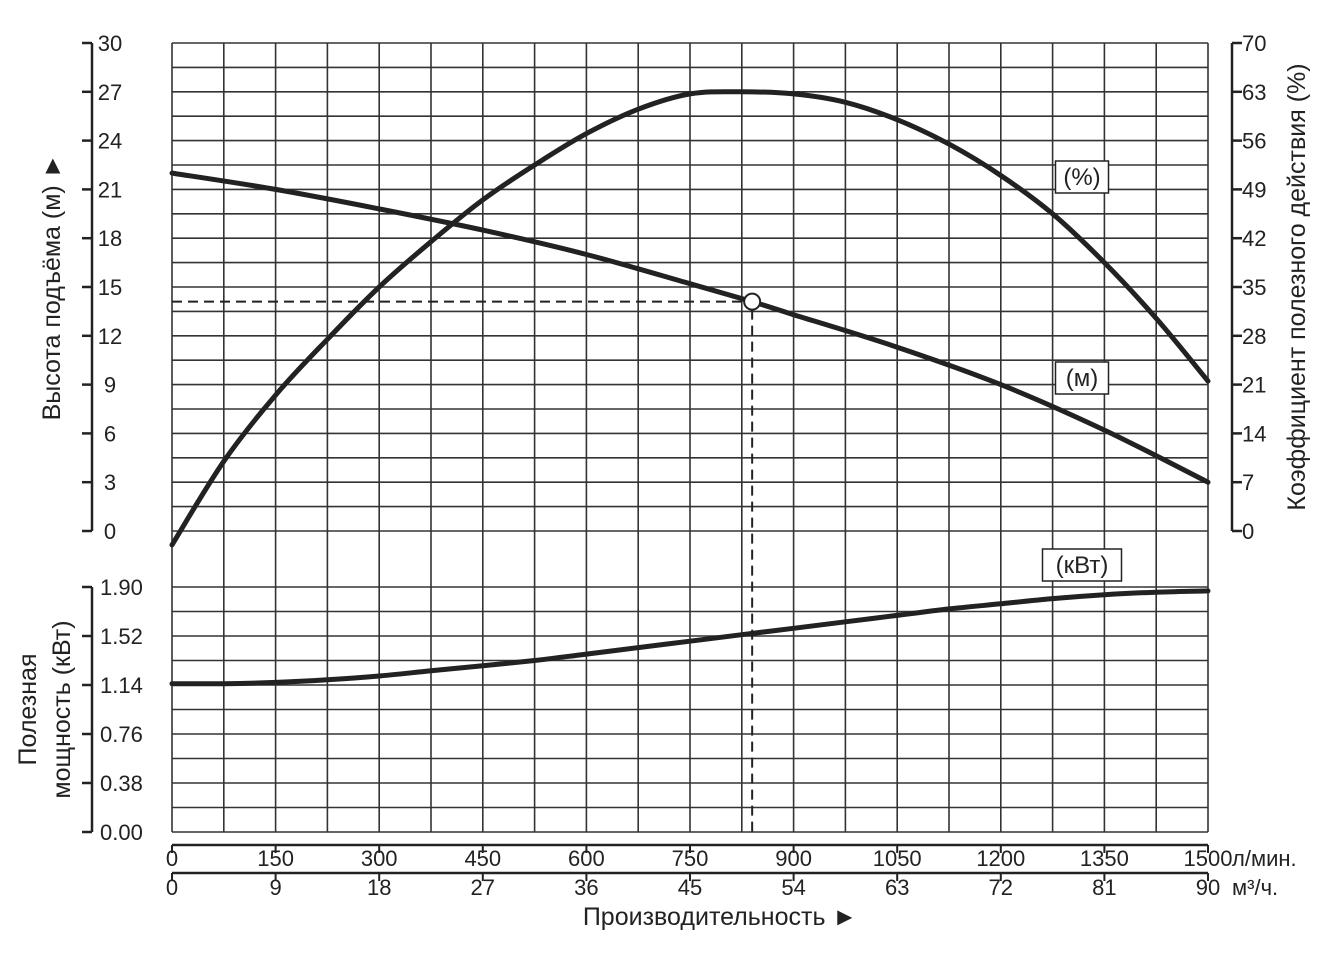  Describe the element at coordinates (1208, 858) in the screenshot. I see `x-tick-label-lmin: 1500` at that location.